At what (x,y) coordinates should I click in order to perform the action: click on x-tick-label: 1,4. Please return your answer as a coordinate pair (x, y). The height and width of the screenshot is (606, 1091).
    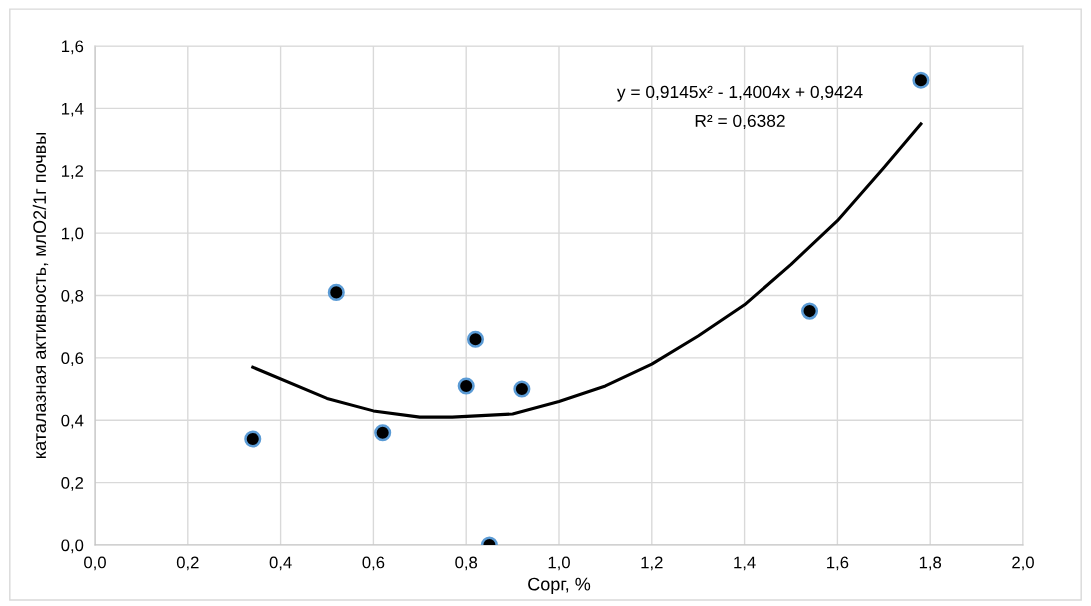
    Looking at the image, I should click on (745, 563).